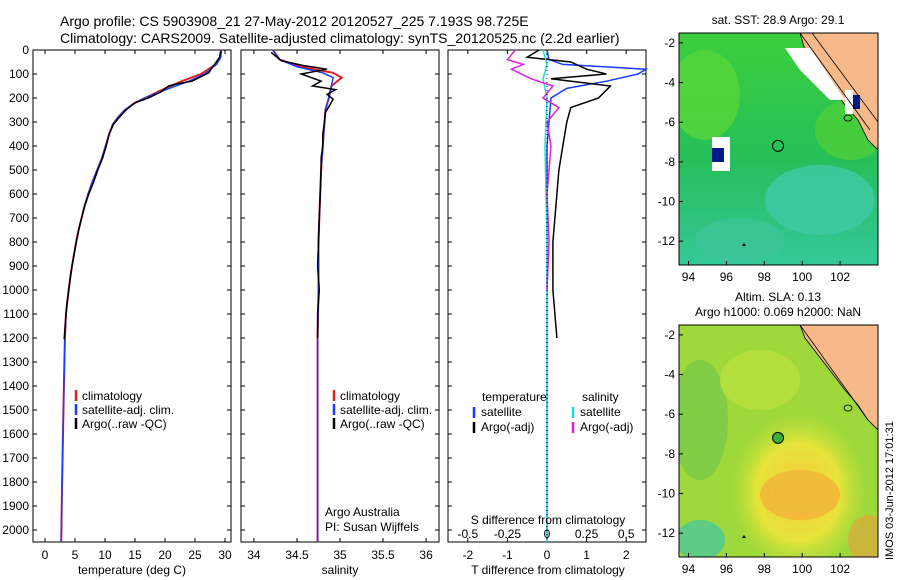 This screenshot has width=900, height=580. What do you see at coordinates (548, 520) in the screenshot?
I see `s-difference-axis-label: S difference from climatology` at bounding box center [548, 520].